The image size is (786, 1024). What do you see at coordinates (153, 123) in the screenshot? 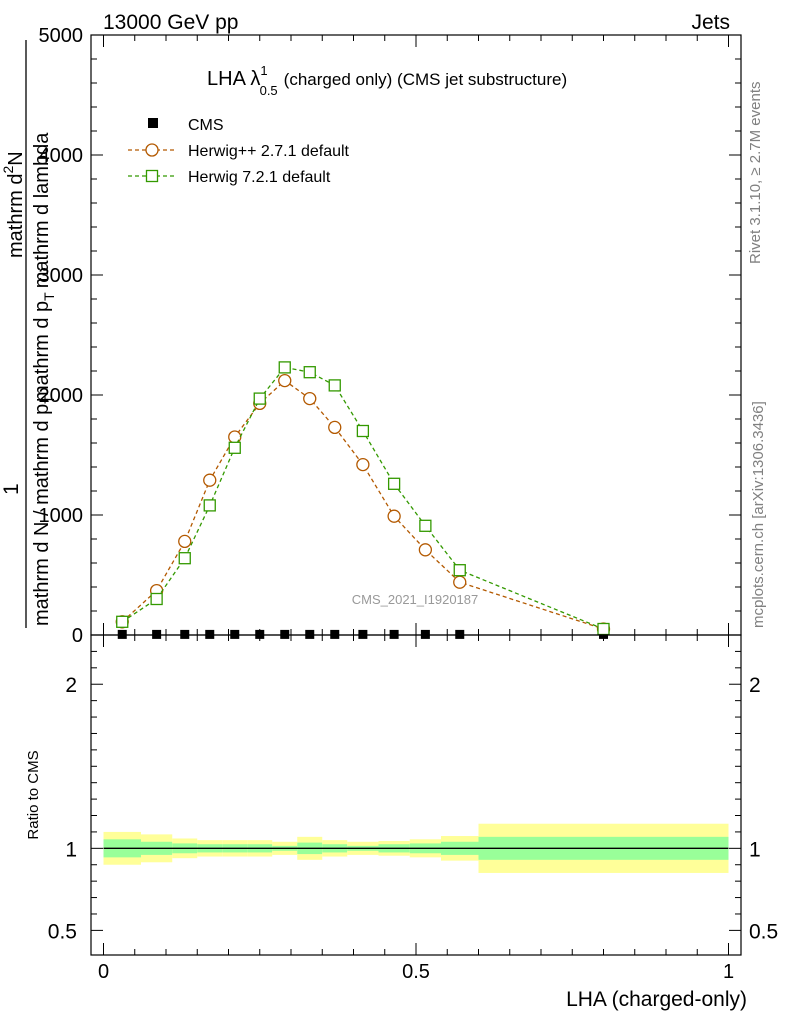
I see `legend-marker-cms` at bounding box center [153, 123].